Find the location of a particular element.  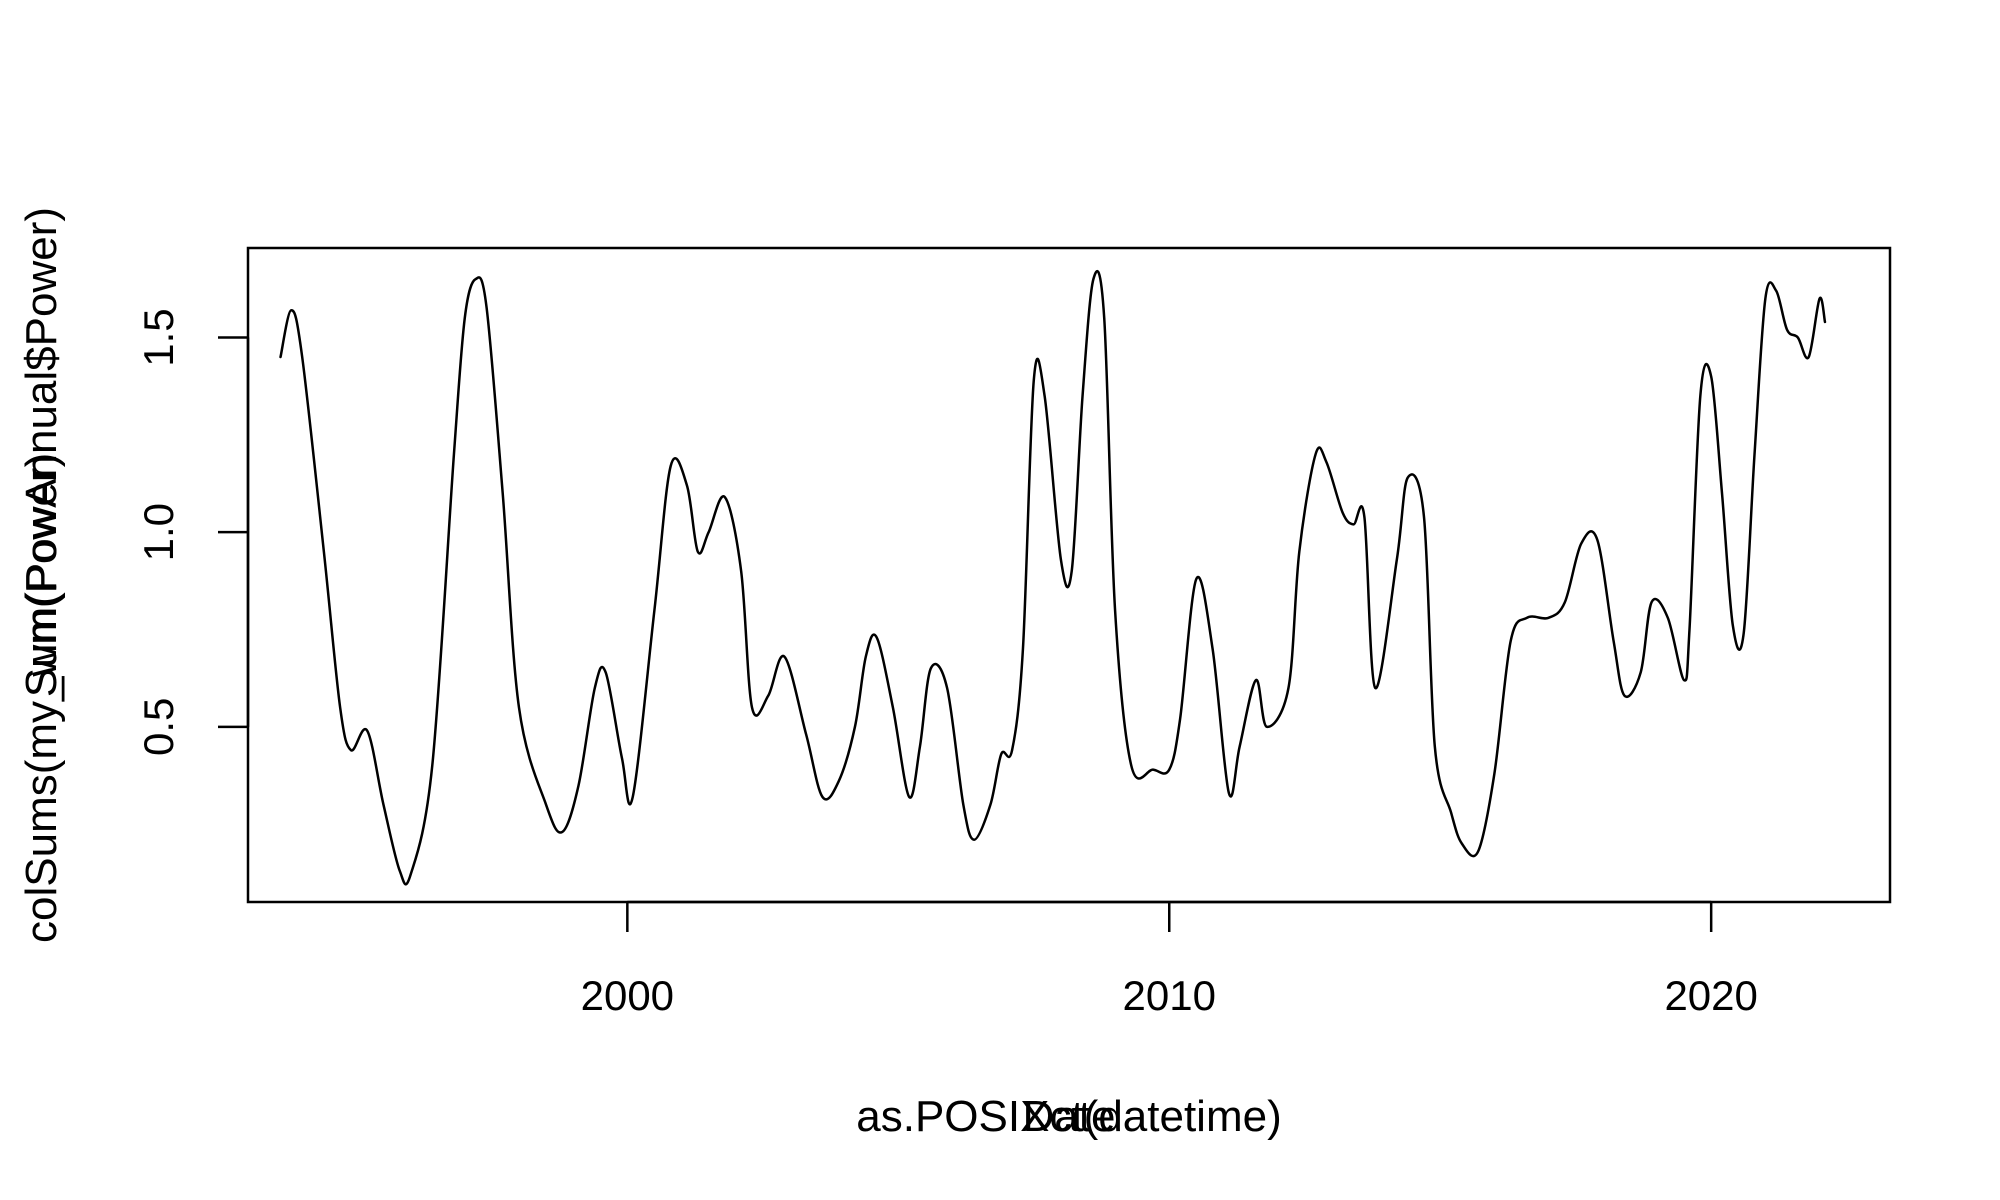

y-tick-label: 1.5 is located at coordinates (158, 337).